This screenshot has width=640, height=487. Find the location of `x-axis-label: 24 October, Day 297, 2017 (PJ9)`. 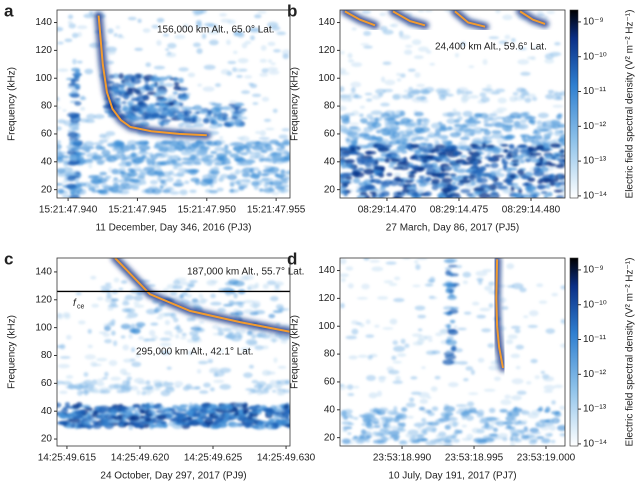

x-axis-label: 24 October, Day 297, 2017 (PJ9) is located at coordinates (173, 476).